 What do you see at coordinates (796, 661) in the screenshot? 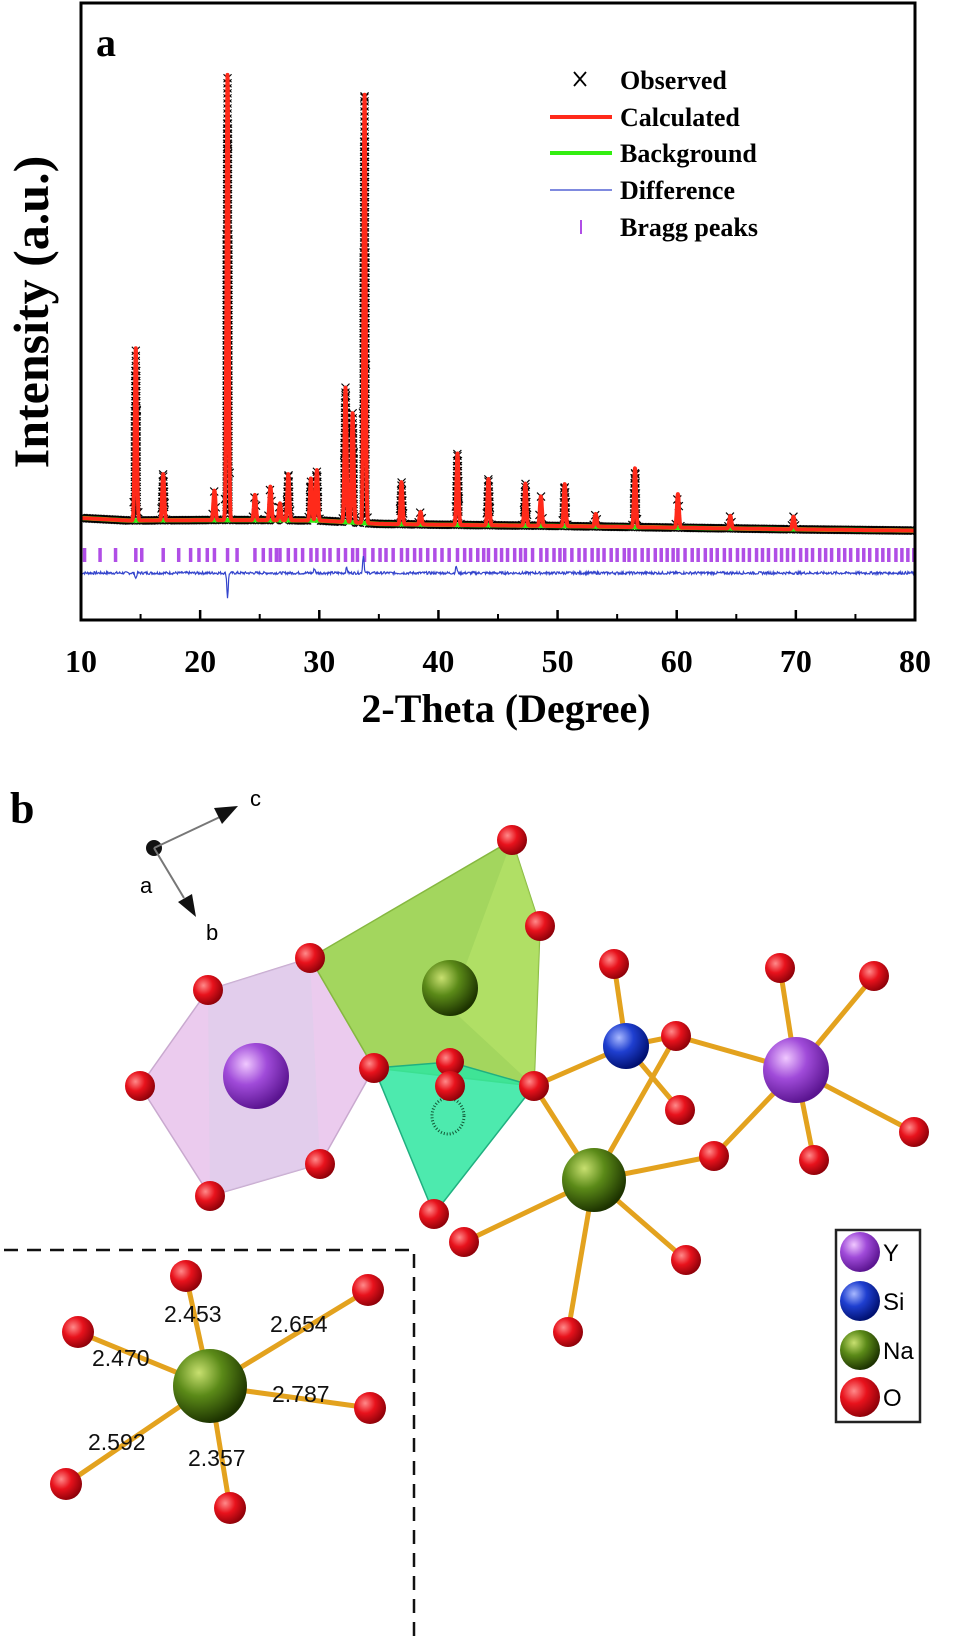
I see `x-tick-label: 70` at bounding box center [796, 661].